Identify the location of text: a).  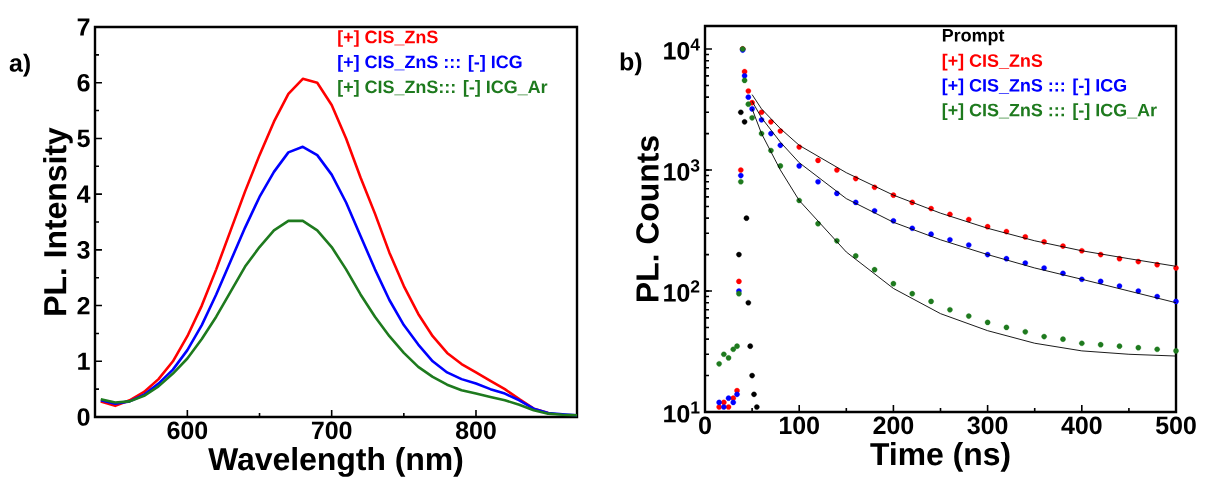
(19, 65).